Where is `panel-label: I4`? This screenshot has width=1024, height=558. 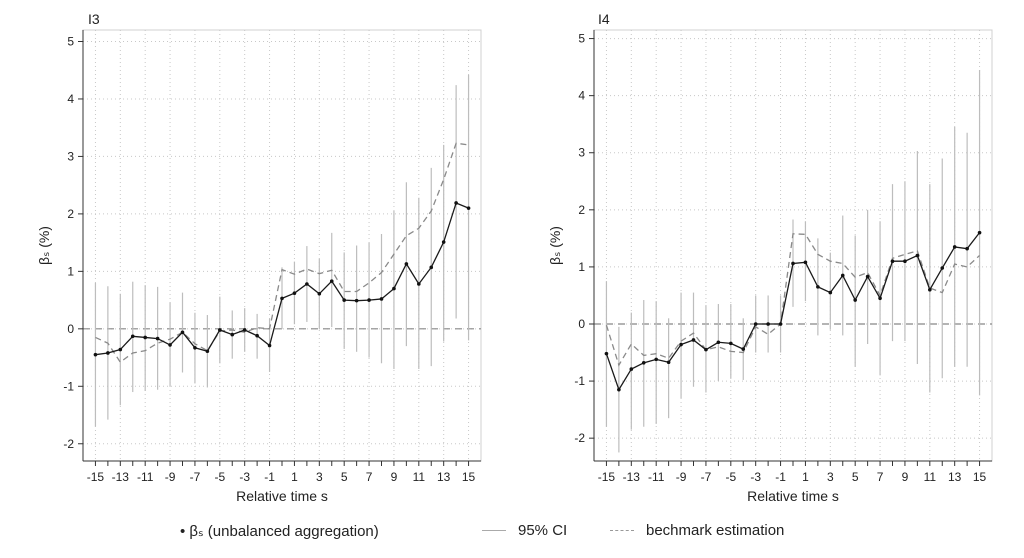
panel-label: I4 is located at coordinates (604, 19).